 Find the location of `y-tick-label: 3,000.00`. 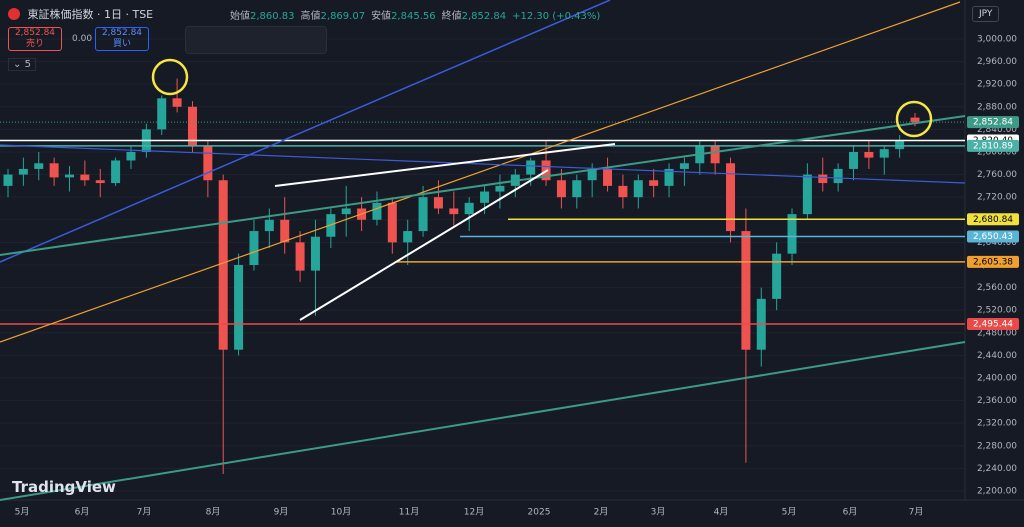

y-tick-label: 3,000.00 is located at coordinates (997, 39).